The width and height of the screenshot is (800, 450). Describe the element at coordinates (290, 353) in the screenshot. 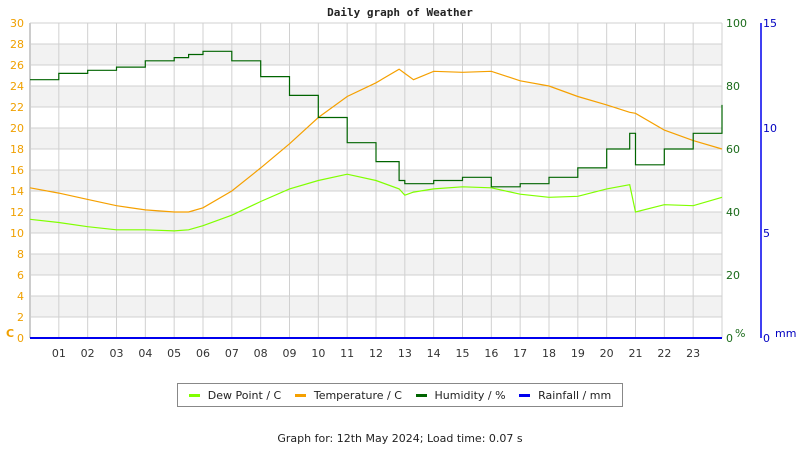

I see `x-tick-label: 09` at that location.